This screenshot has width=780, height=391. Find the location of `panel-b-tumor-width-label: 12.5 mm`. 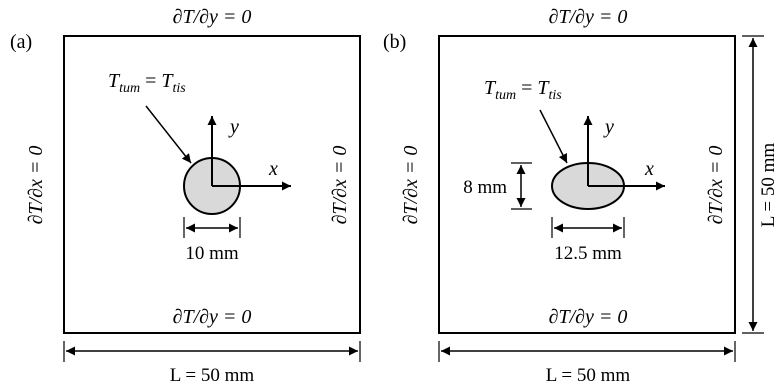

panel-b-tumor-width-label: 12.5 mm is located at coordinates (588, 253).